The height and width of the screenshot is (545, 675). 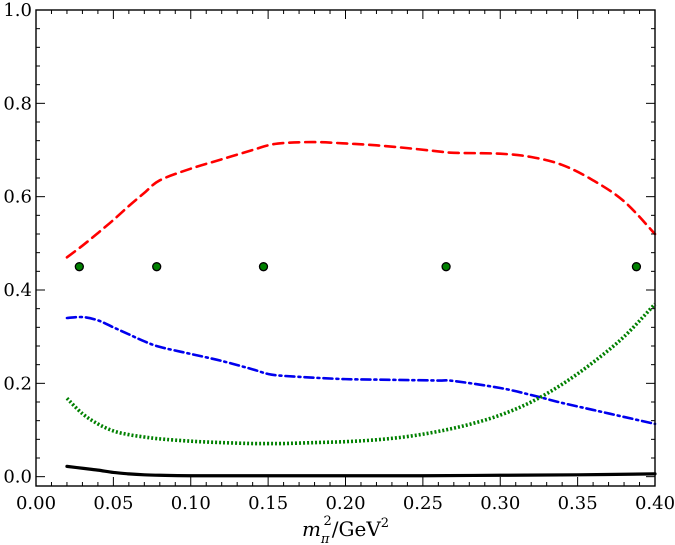 I want to click on y-tick-label: 0.0, so click(x=17, y=477).